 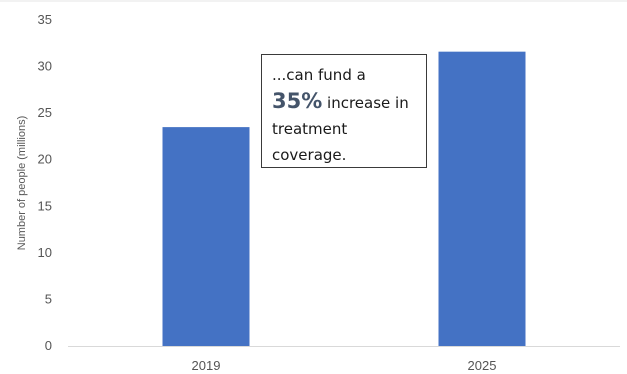 I want to click on y-tick-label-1: 5, so click(x=48, y=298).